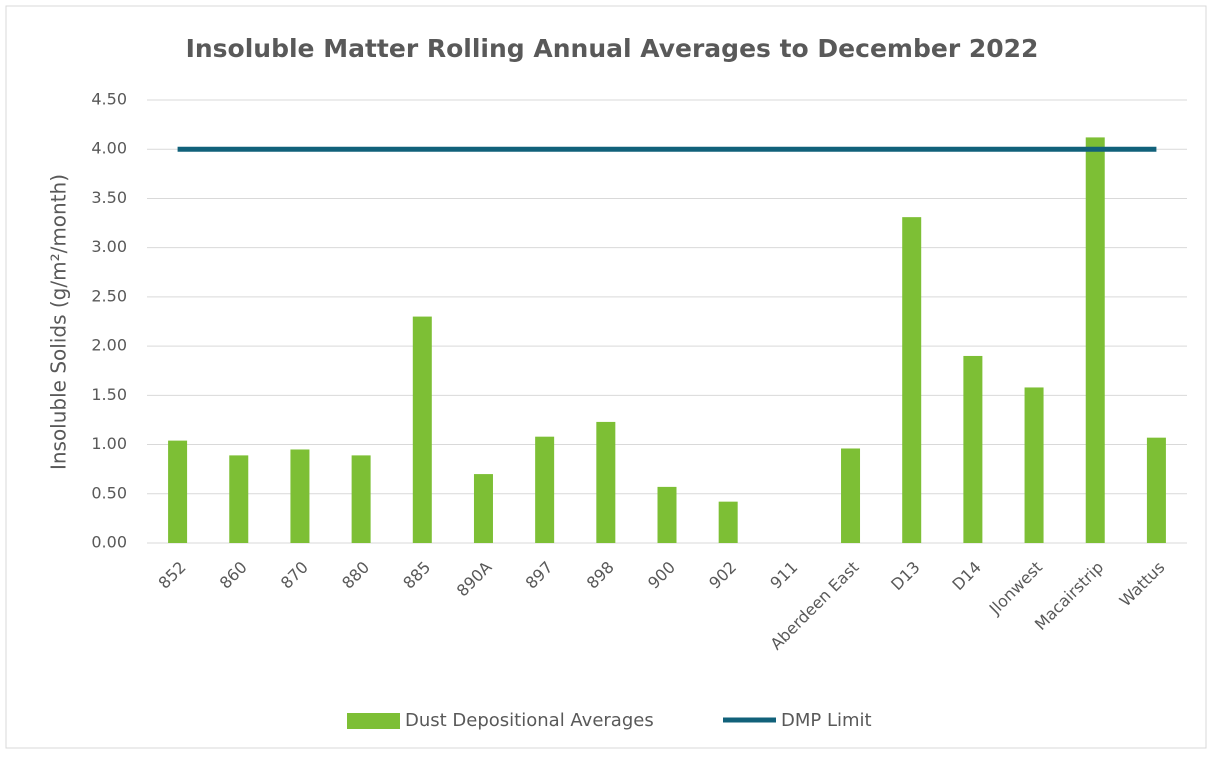 This screenshot has height=758, width=1212. I want to click on legend-label: Dust Depositional Averages, so click(529, 720).